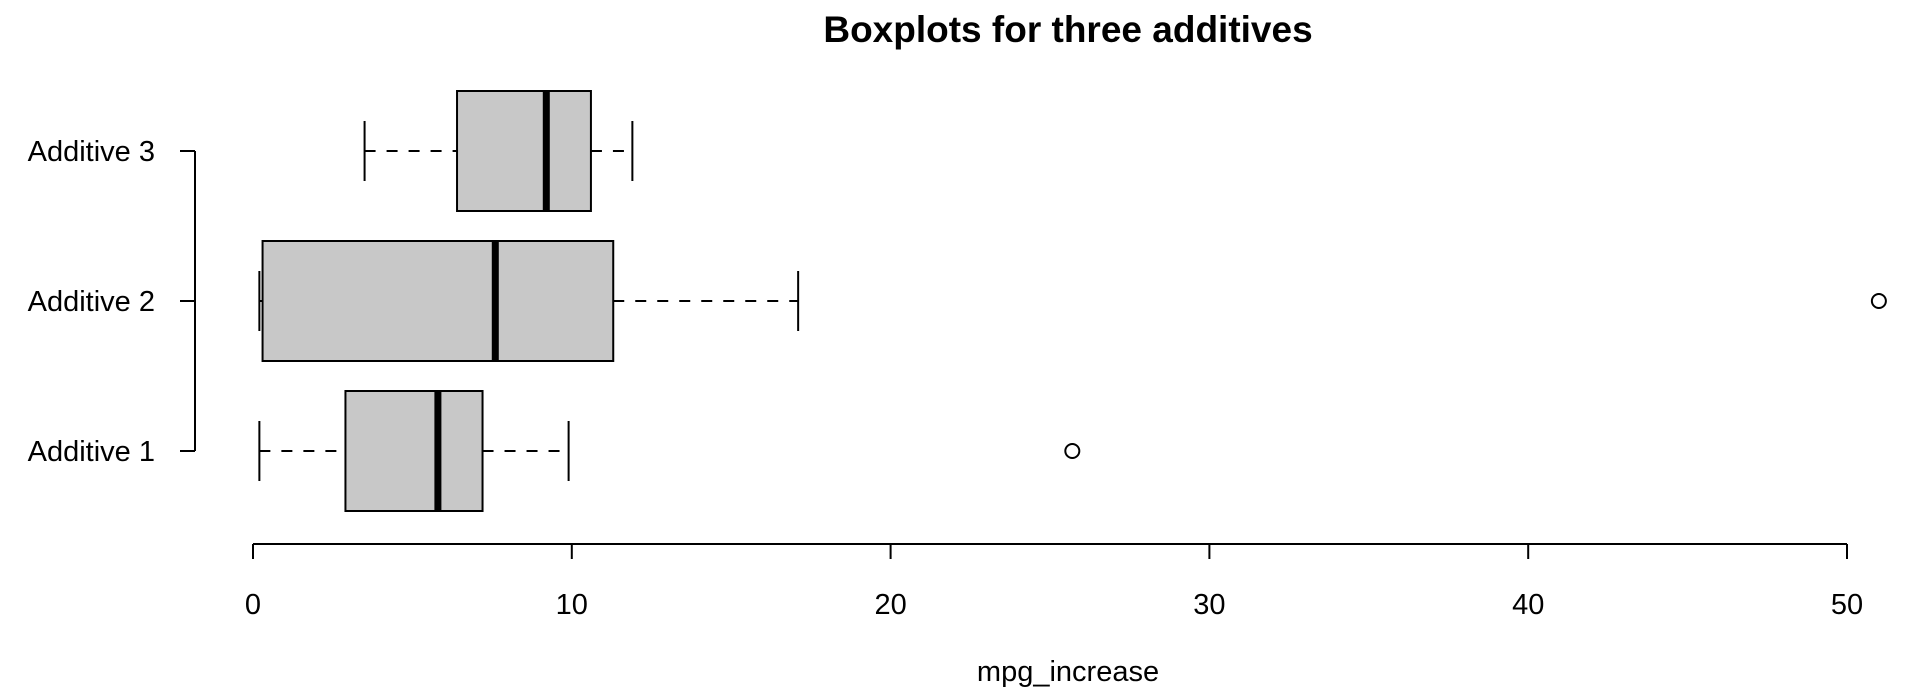 Image resolution: width=1920 pixels, height=696 pixels. Describe the element at coordinates (1068, 672) in the screenshot. I see `x-axis-title: mpg_increase` at that location.